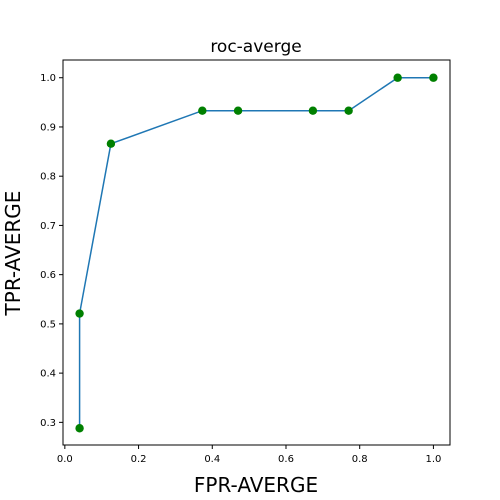  Describe the element at coordinates (48, 177) in the screenshot. I see `y-tick-label: 0.8` at that location.